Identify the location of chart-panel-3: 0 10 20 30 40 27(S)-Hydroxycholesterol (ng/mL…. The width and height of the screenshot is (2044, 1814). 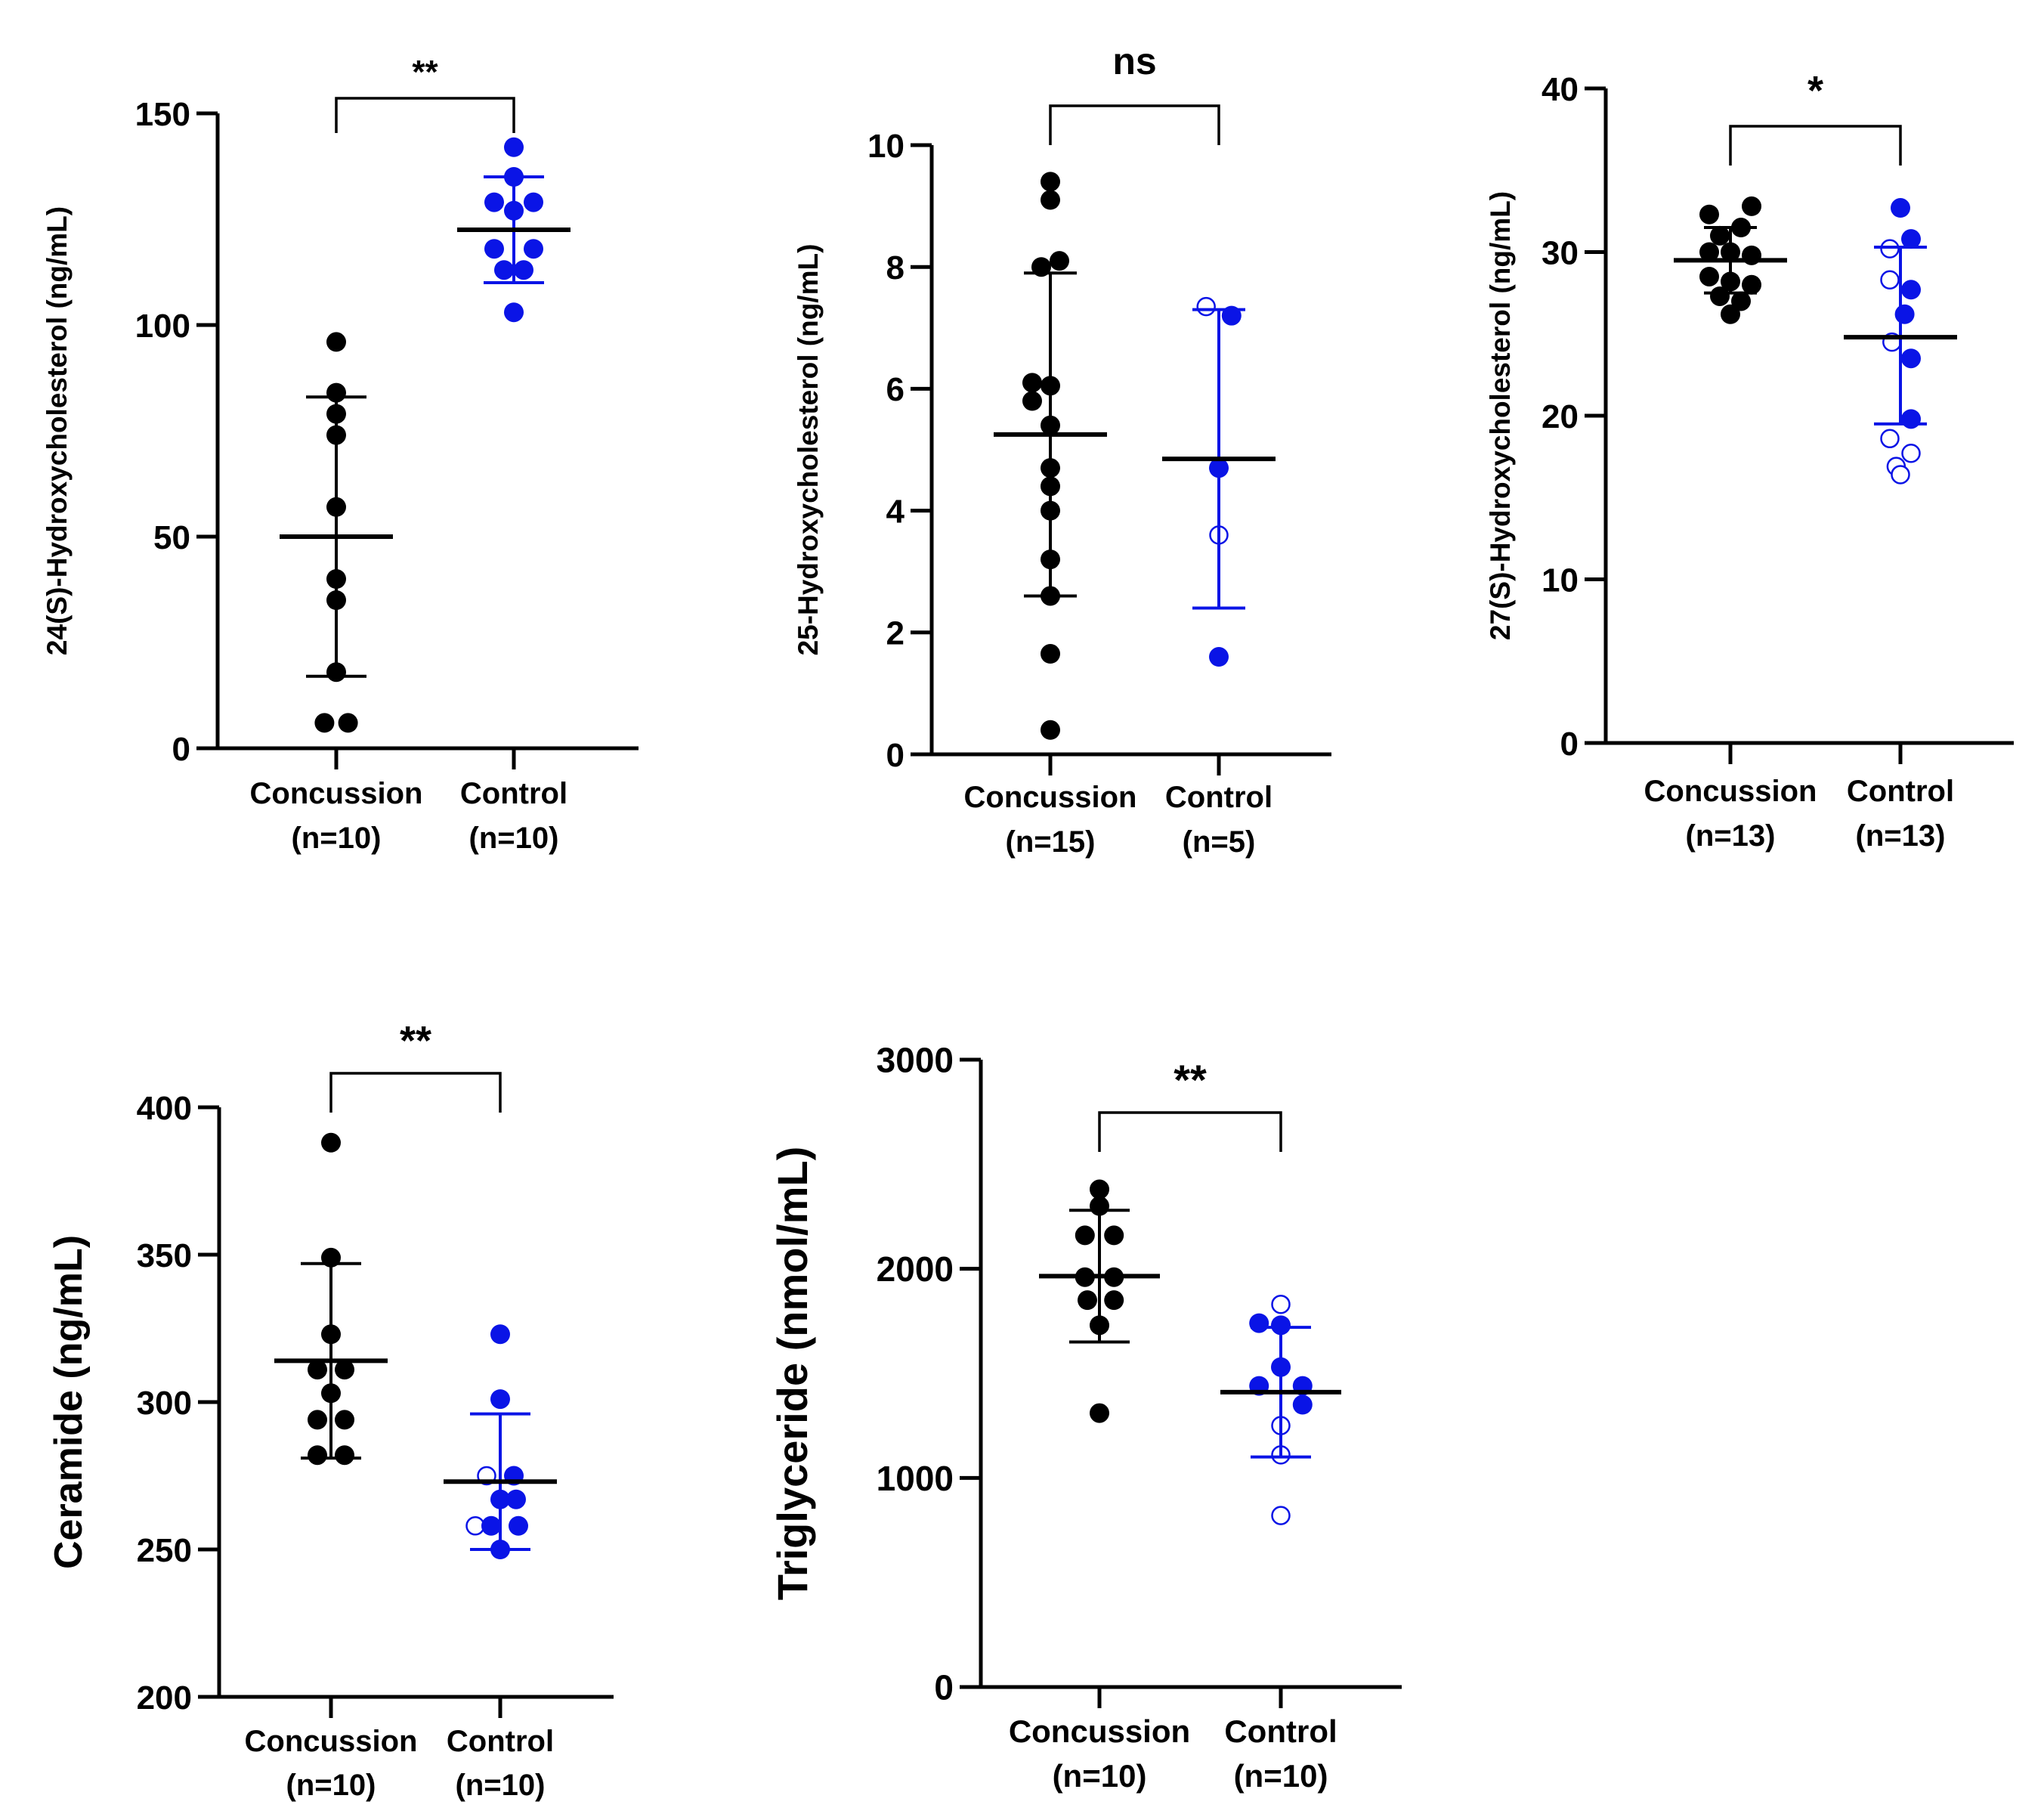
(1749, 460).